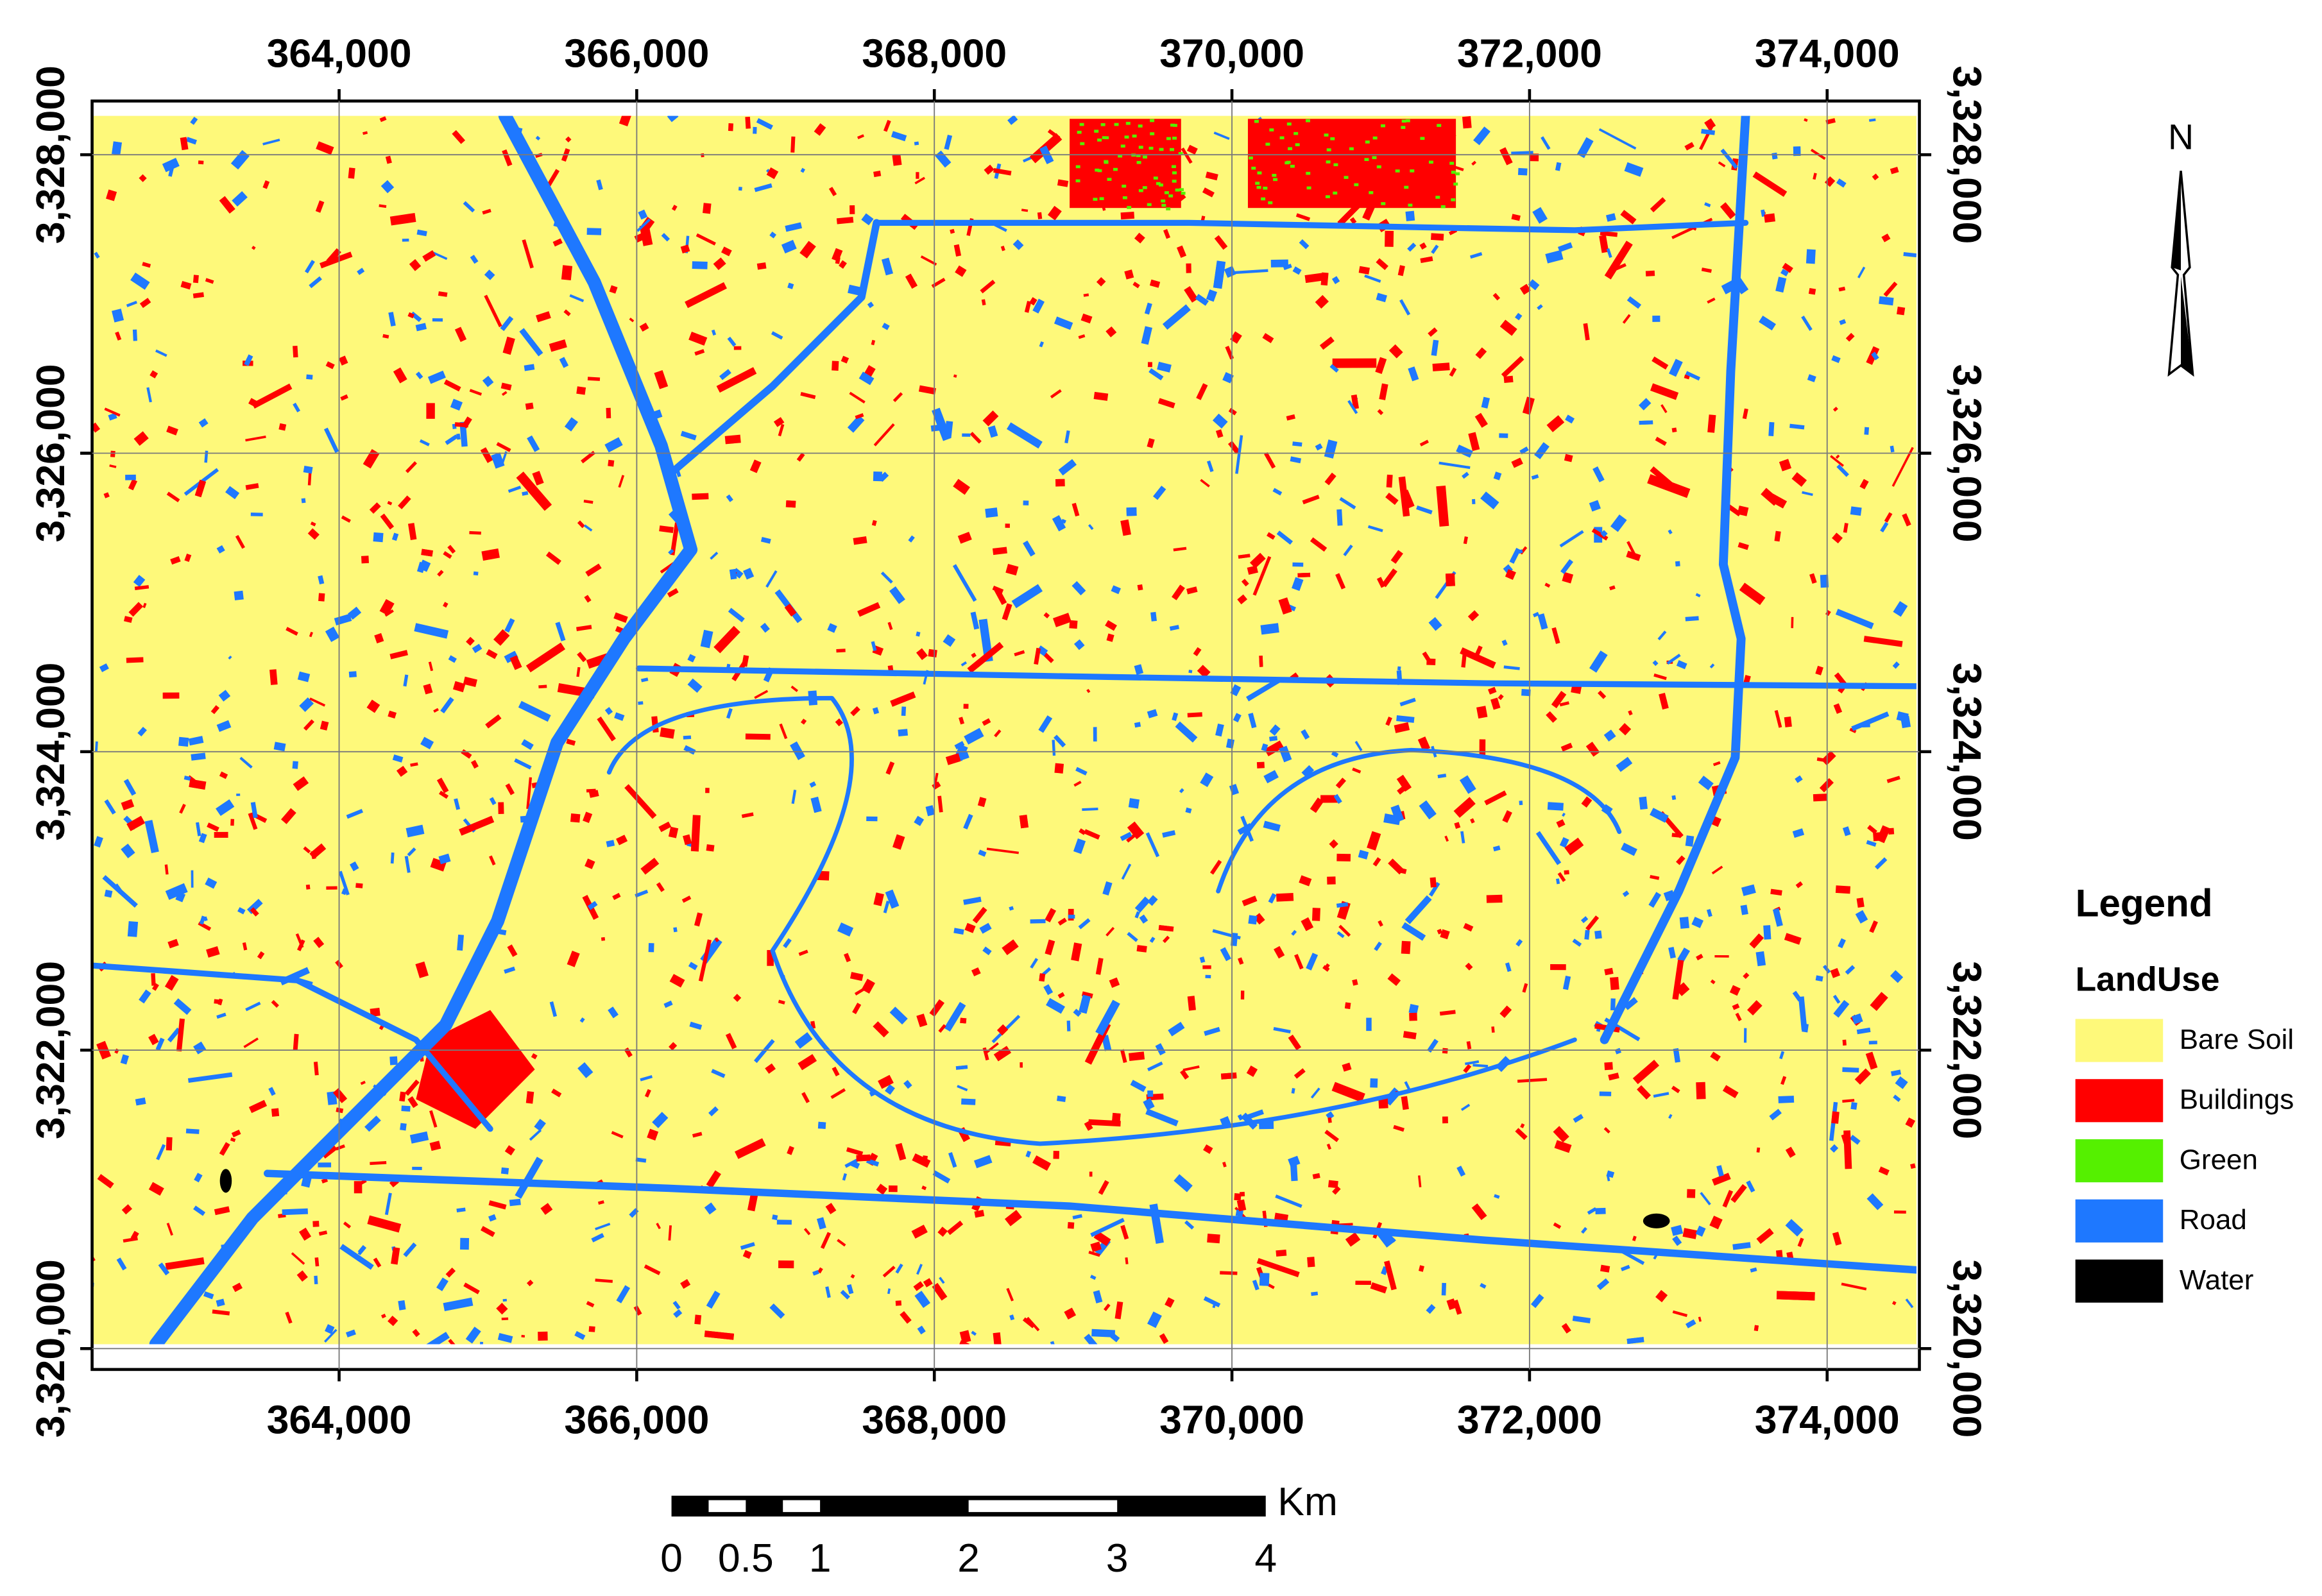  I want to click on north-arrow-fill, so click(2176, 221).